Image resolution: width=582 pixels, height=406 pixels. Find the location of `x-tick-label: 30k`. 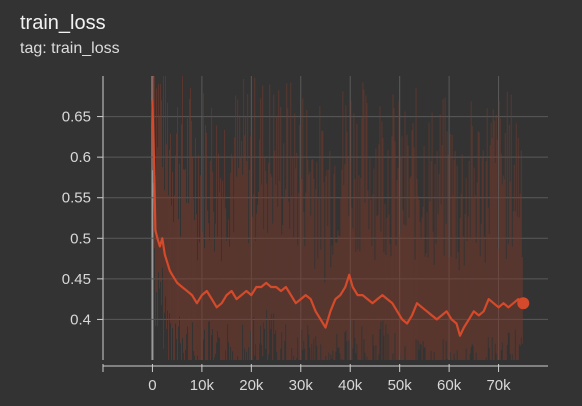

x-tick-label: 30k is located at coordinates (301, 385).